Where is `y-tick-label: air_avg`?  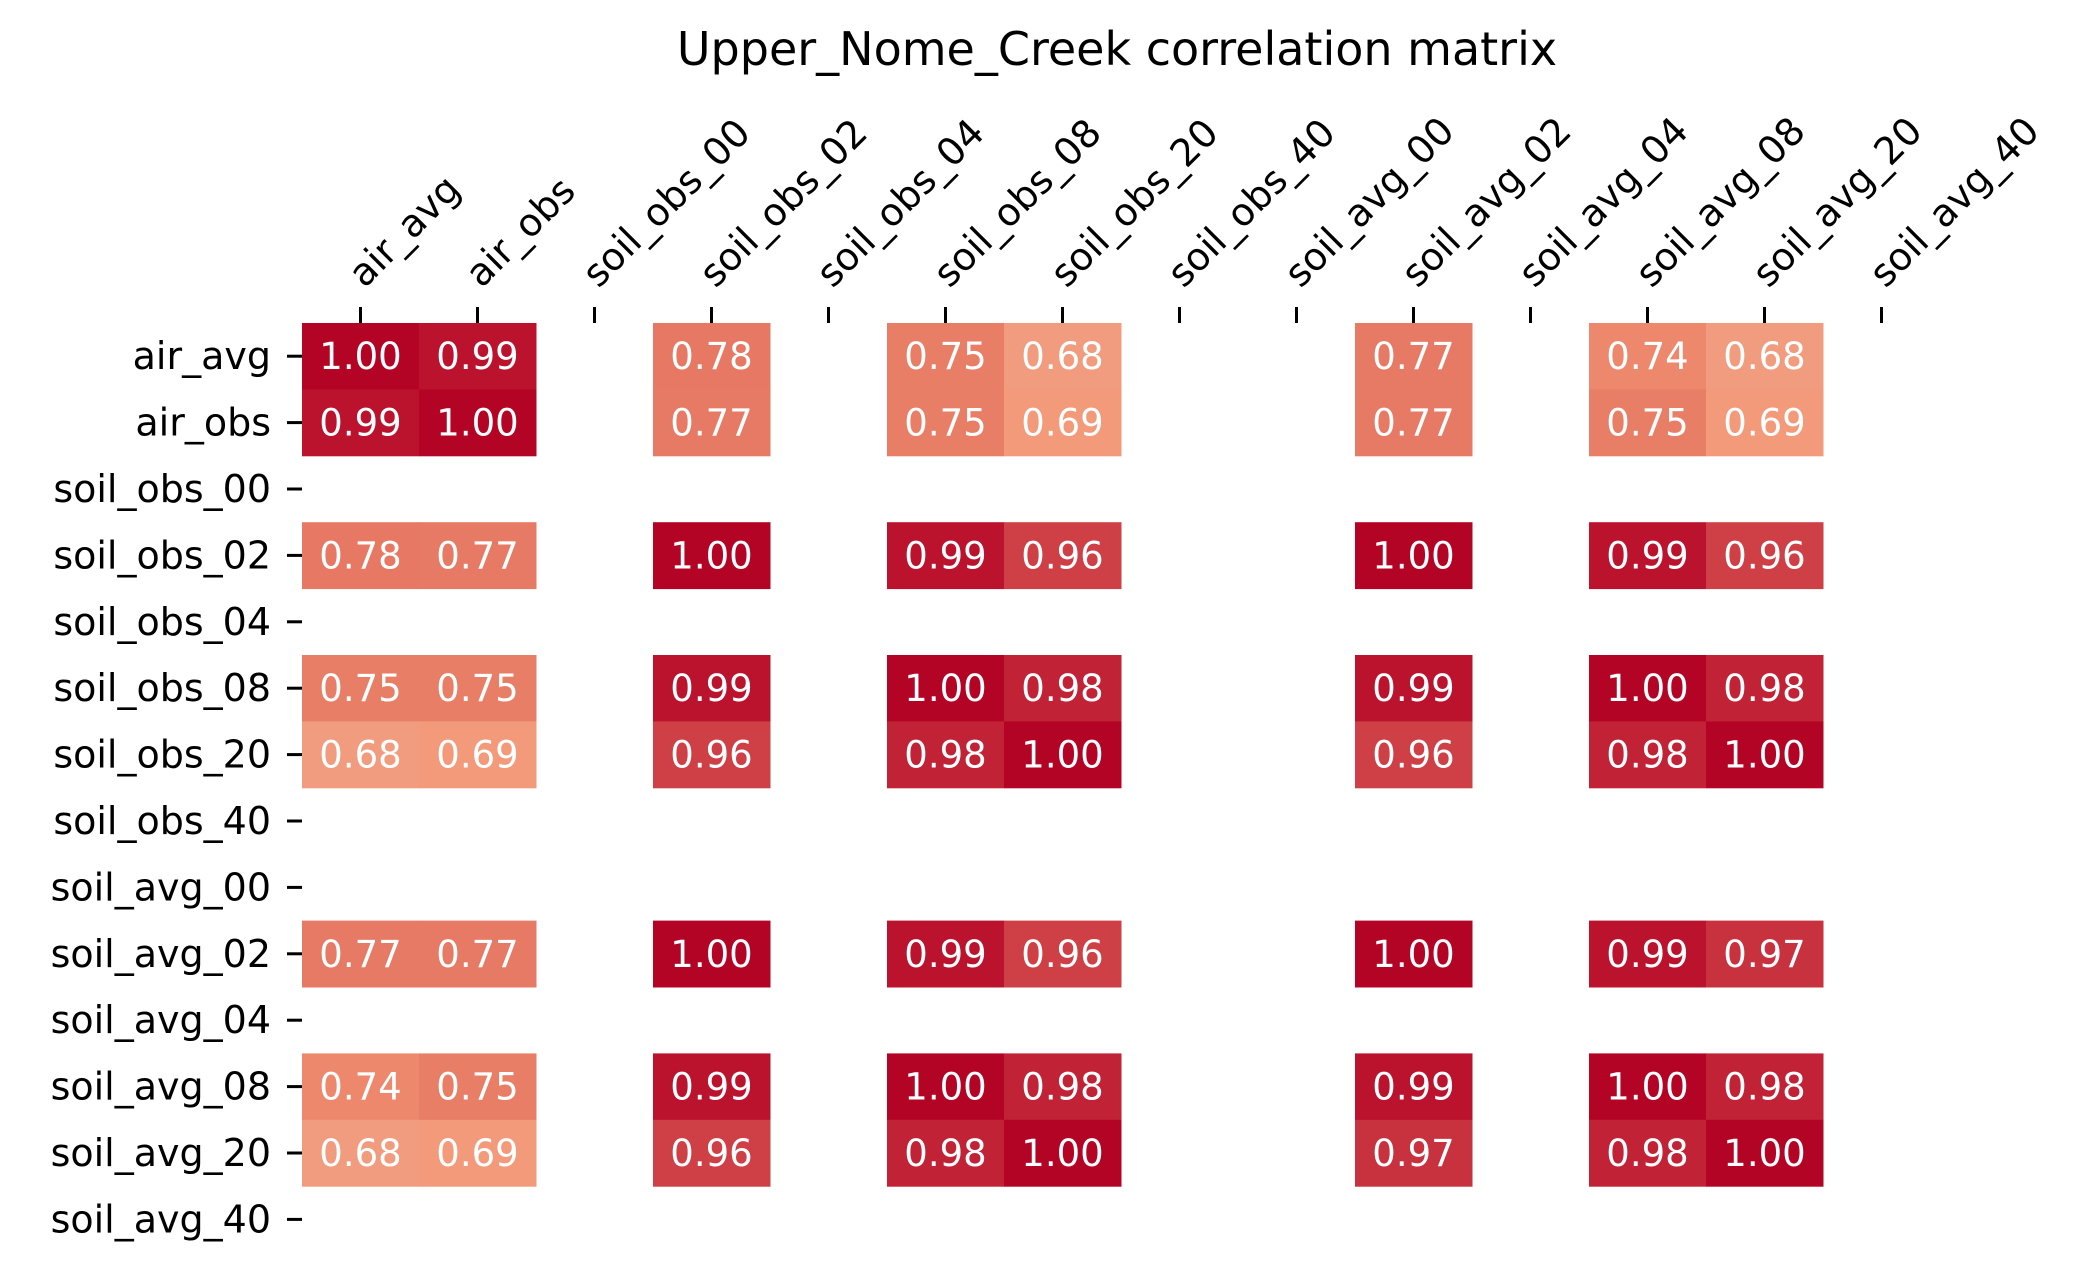 y-tick-label: air_avg is located at coordinates (202, 356).